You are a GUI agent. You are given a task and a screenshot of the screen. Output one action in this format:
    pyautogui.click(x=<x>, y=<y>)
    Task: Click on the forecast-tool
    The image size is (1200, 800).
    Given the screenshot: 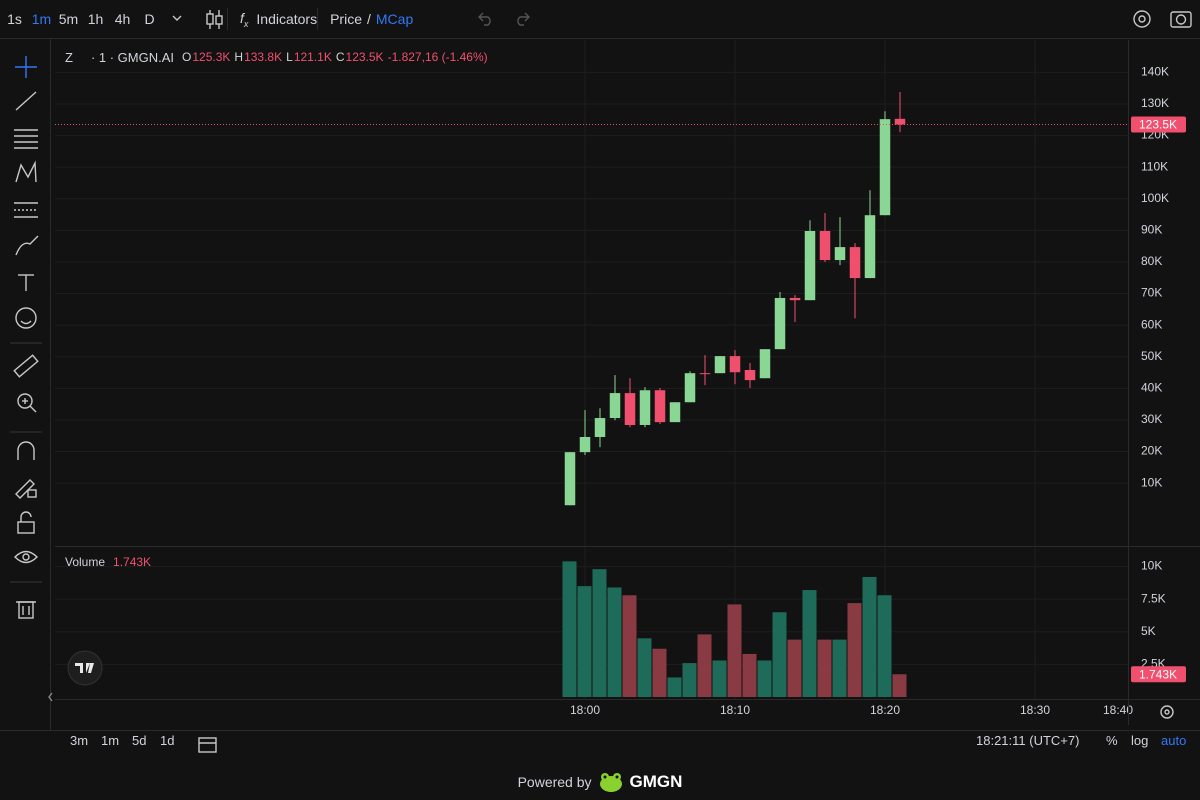 What is the action you would take?
    pyautogui.click(x=26, y=210)
    